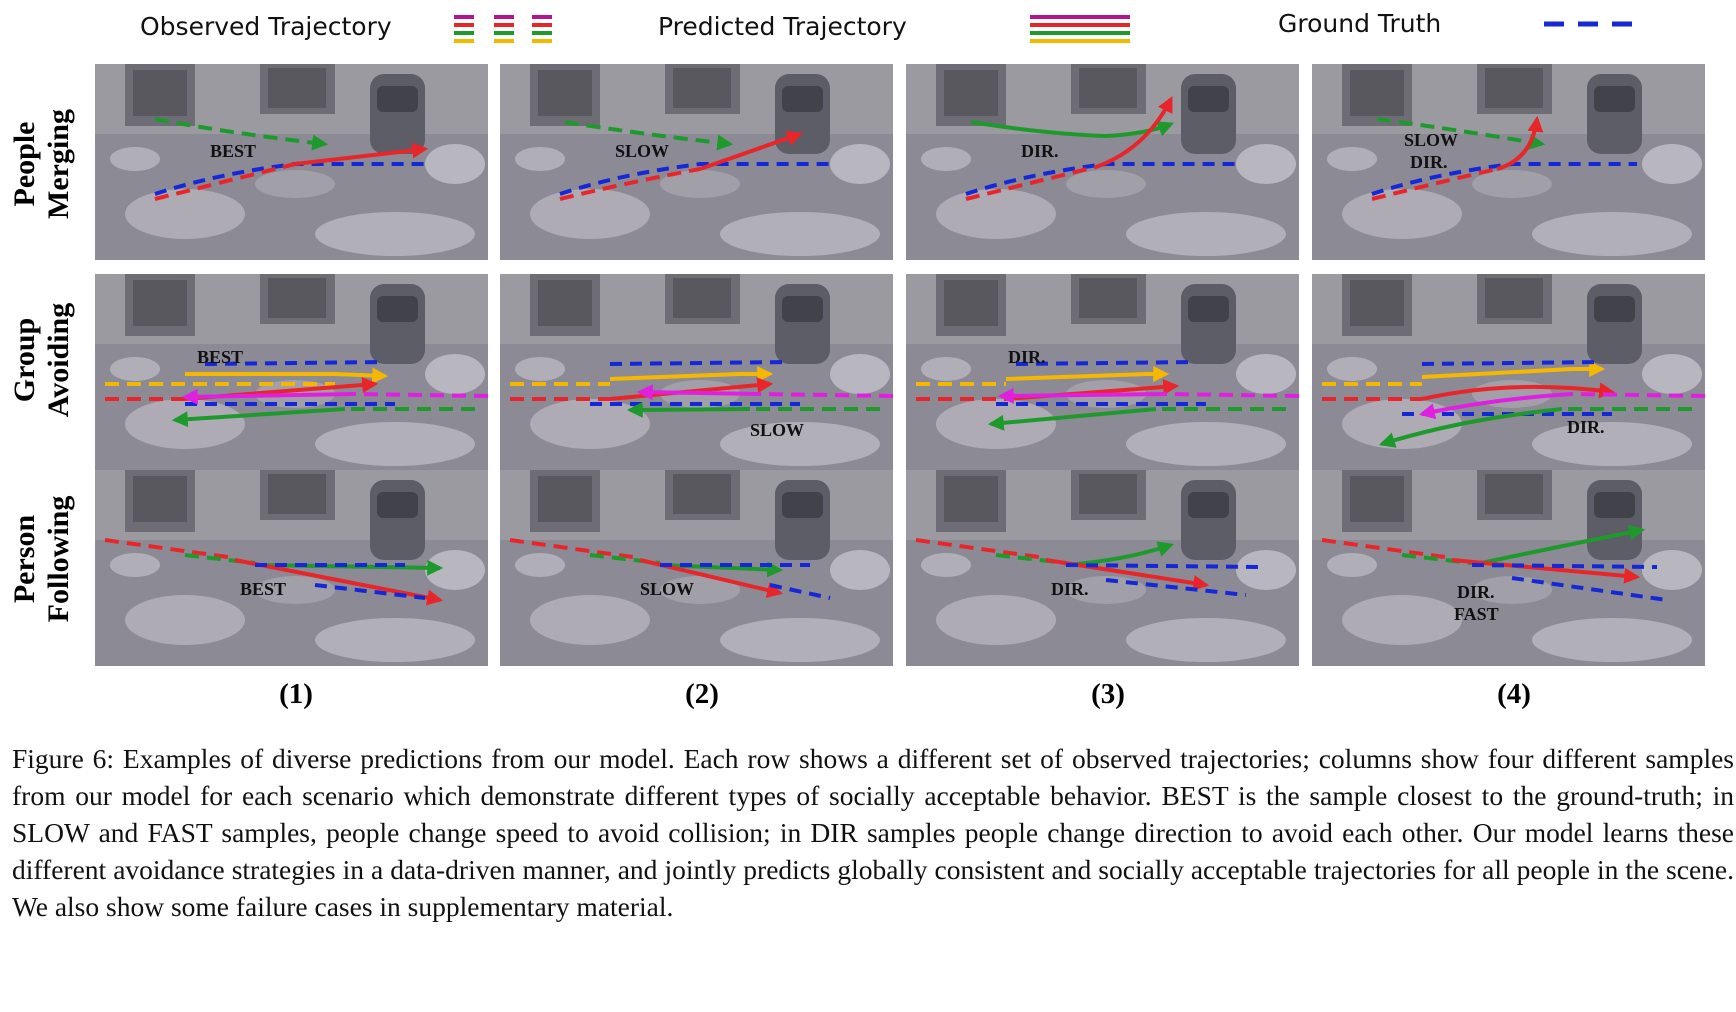  Describe the element at coordinates (696, 372) in the screenshot. I see `panel-avoiding-2: SLOW` at that location.